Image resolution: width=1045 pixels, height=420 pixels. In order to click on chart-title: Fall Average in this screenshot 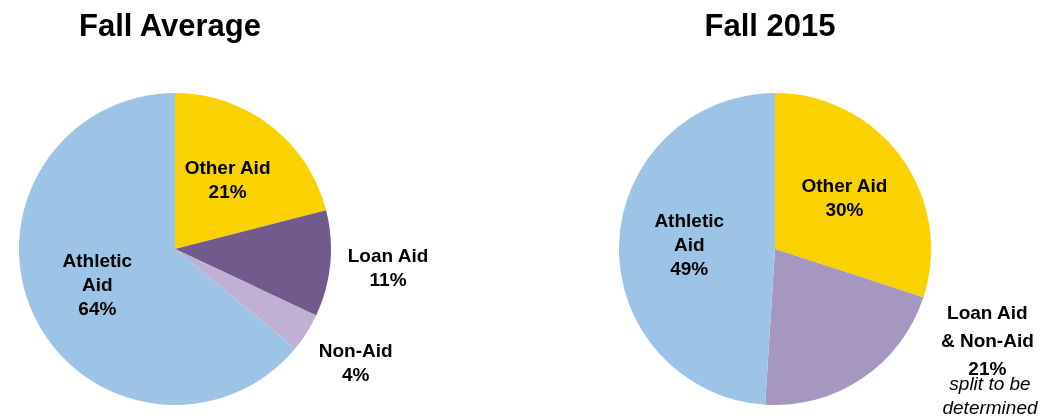, I will do `click(170, 26)`.